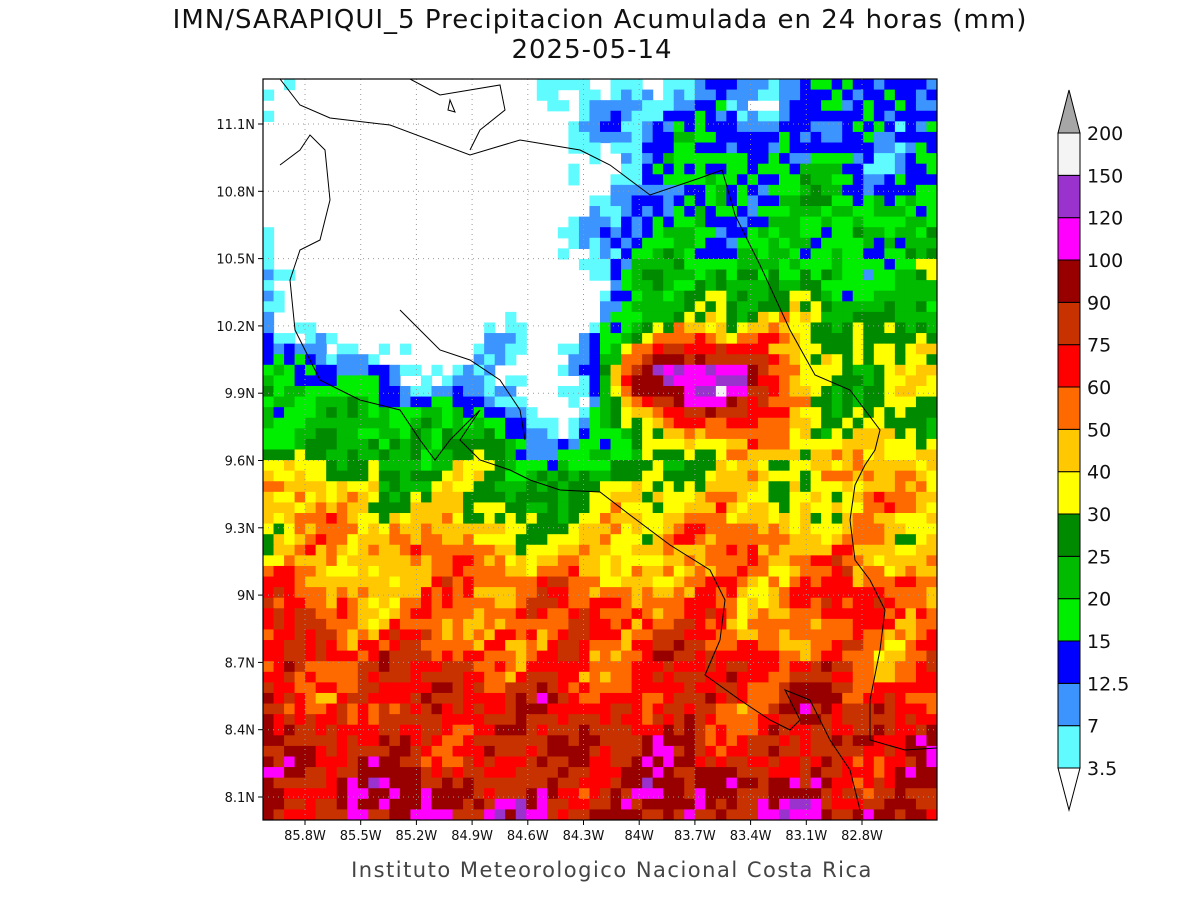 This screenshot has width=1200, height=900. Describe the element at coordinates (1099, 600) in the screenshot. I see `colorbar-label: 20` at that location.